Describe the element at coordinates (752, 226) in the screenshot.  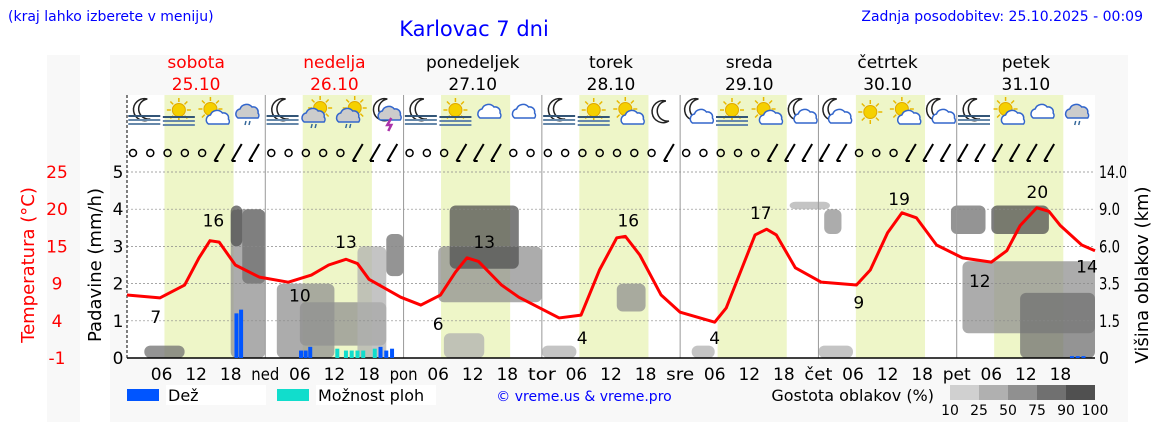
I see `daylight-band` at that location.